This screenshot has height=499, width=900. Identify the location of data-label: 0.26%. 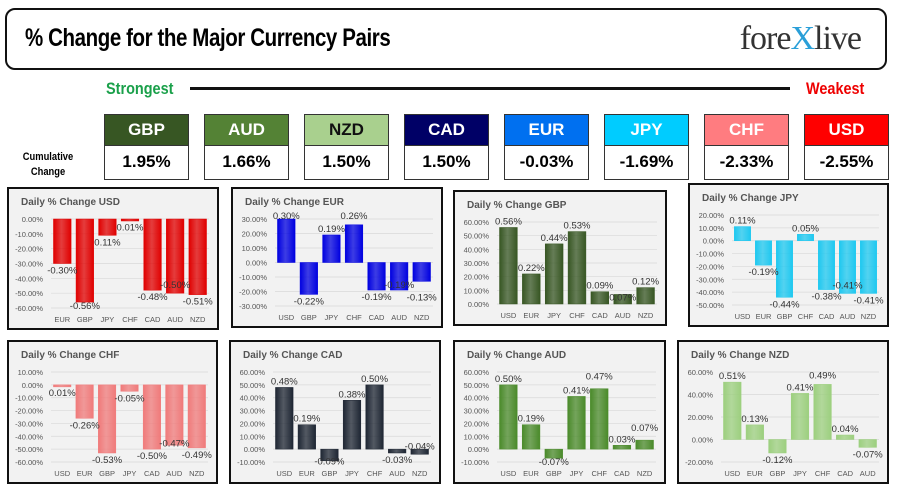
(354, 216).